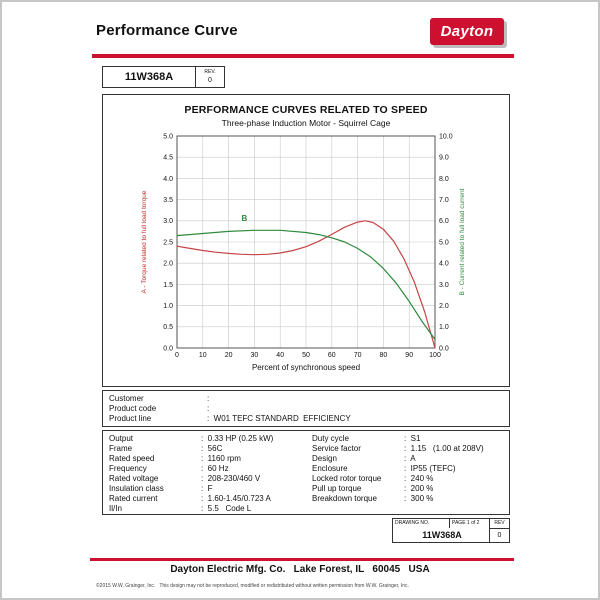  Describe the element at coordinates (330, 468) in the screenshot. I see `spec-label: Enclosure` at that location.